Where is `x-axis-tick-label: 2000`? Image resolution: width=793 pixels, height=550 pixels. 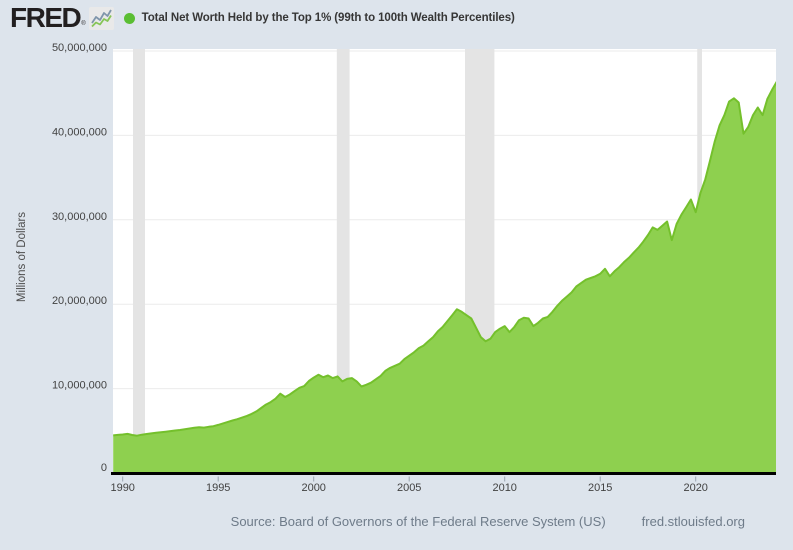
x-axis-tick-label: 2000 is located at coordinates (313, 488).